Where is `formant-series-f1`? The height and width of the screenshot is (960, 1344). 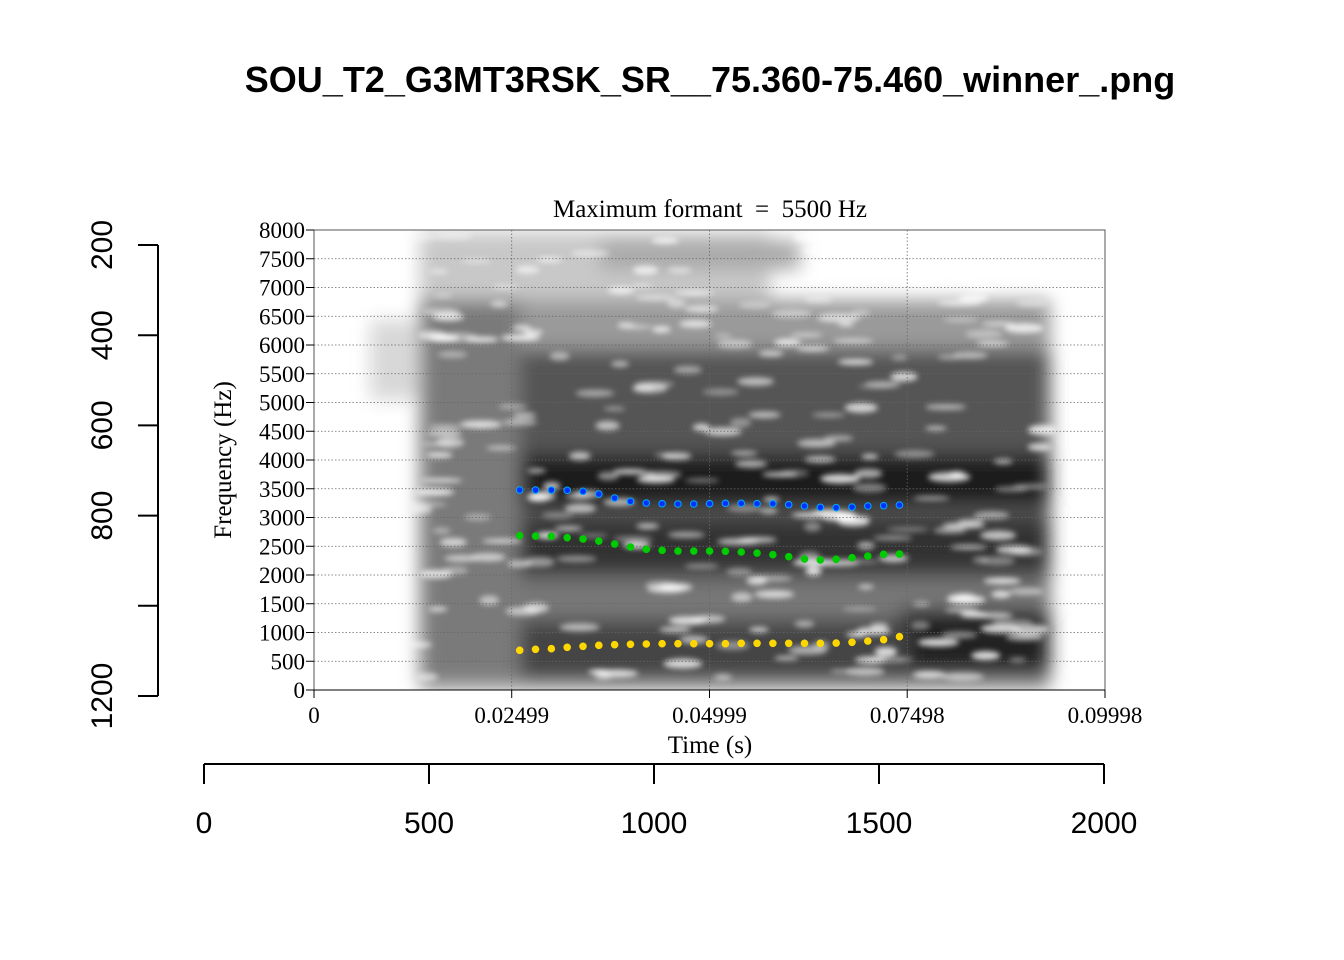 formant-series-f1 is located at coordinates (709, 643).